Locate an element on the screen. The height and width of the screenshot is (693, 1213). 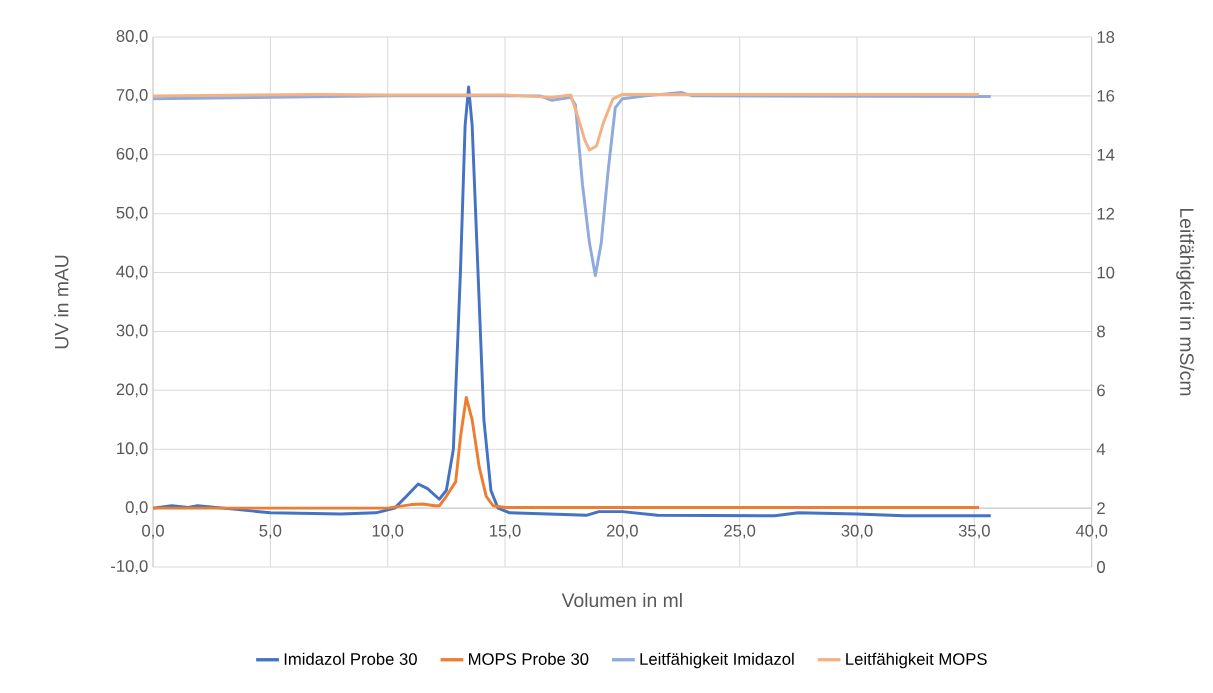
x-tick-label: 15,0 is located at coordinates (505, 531).